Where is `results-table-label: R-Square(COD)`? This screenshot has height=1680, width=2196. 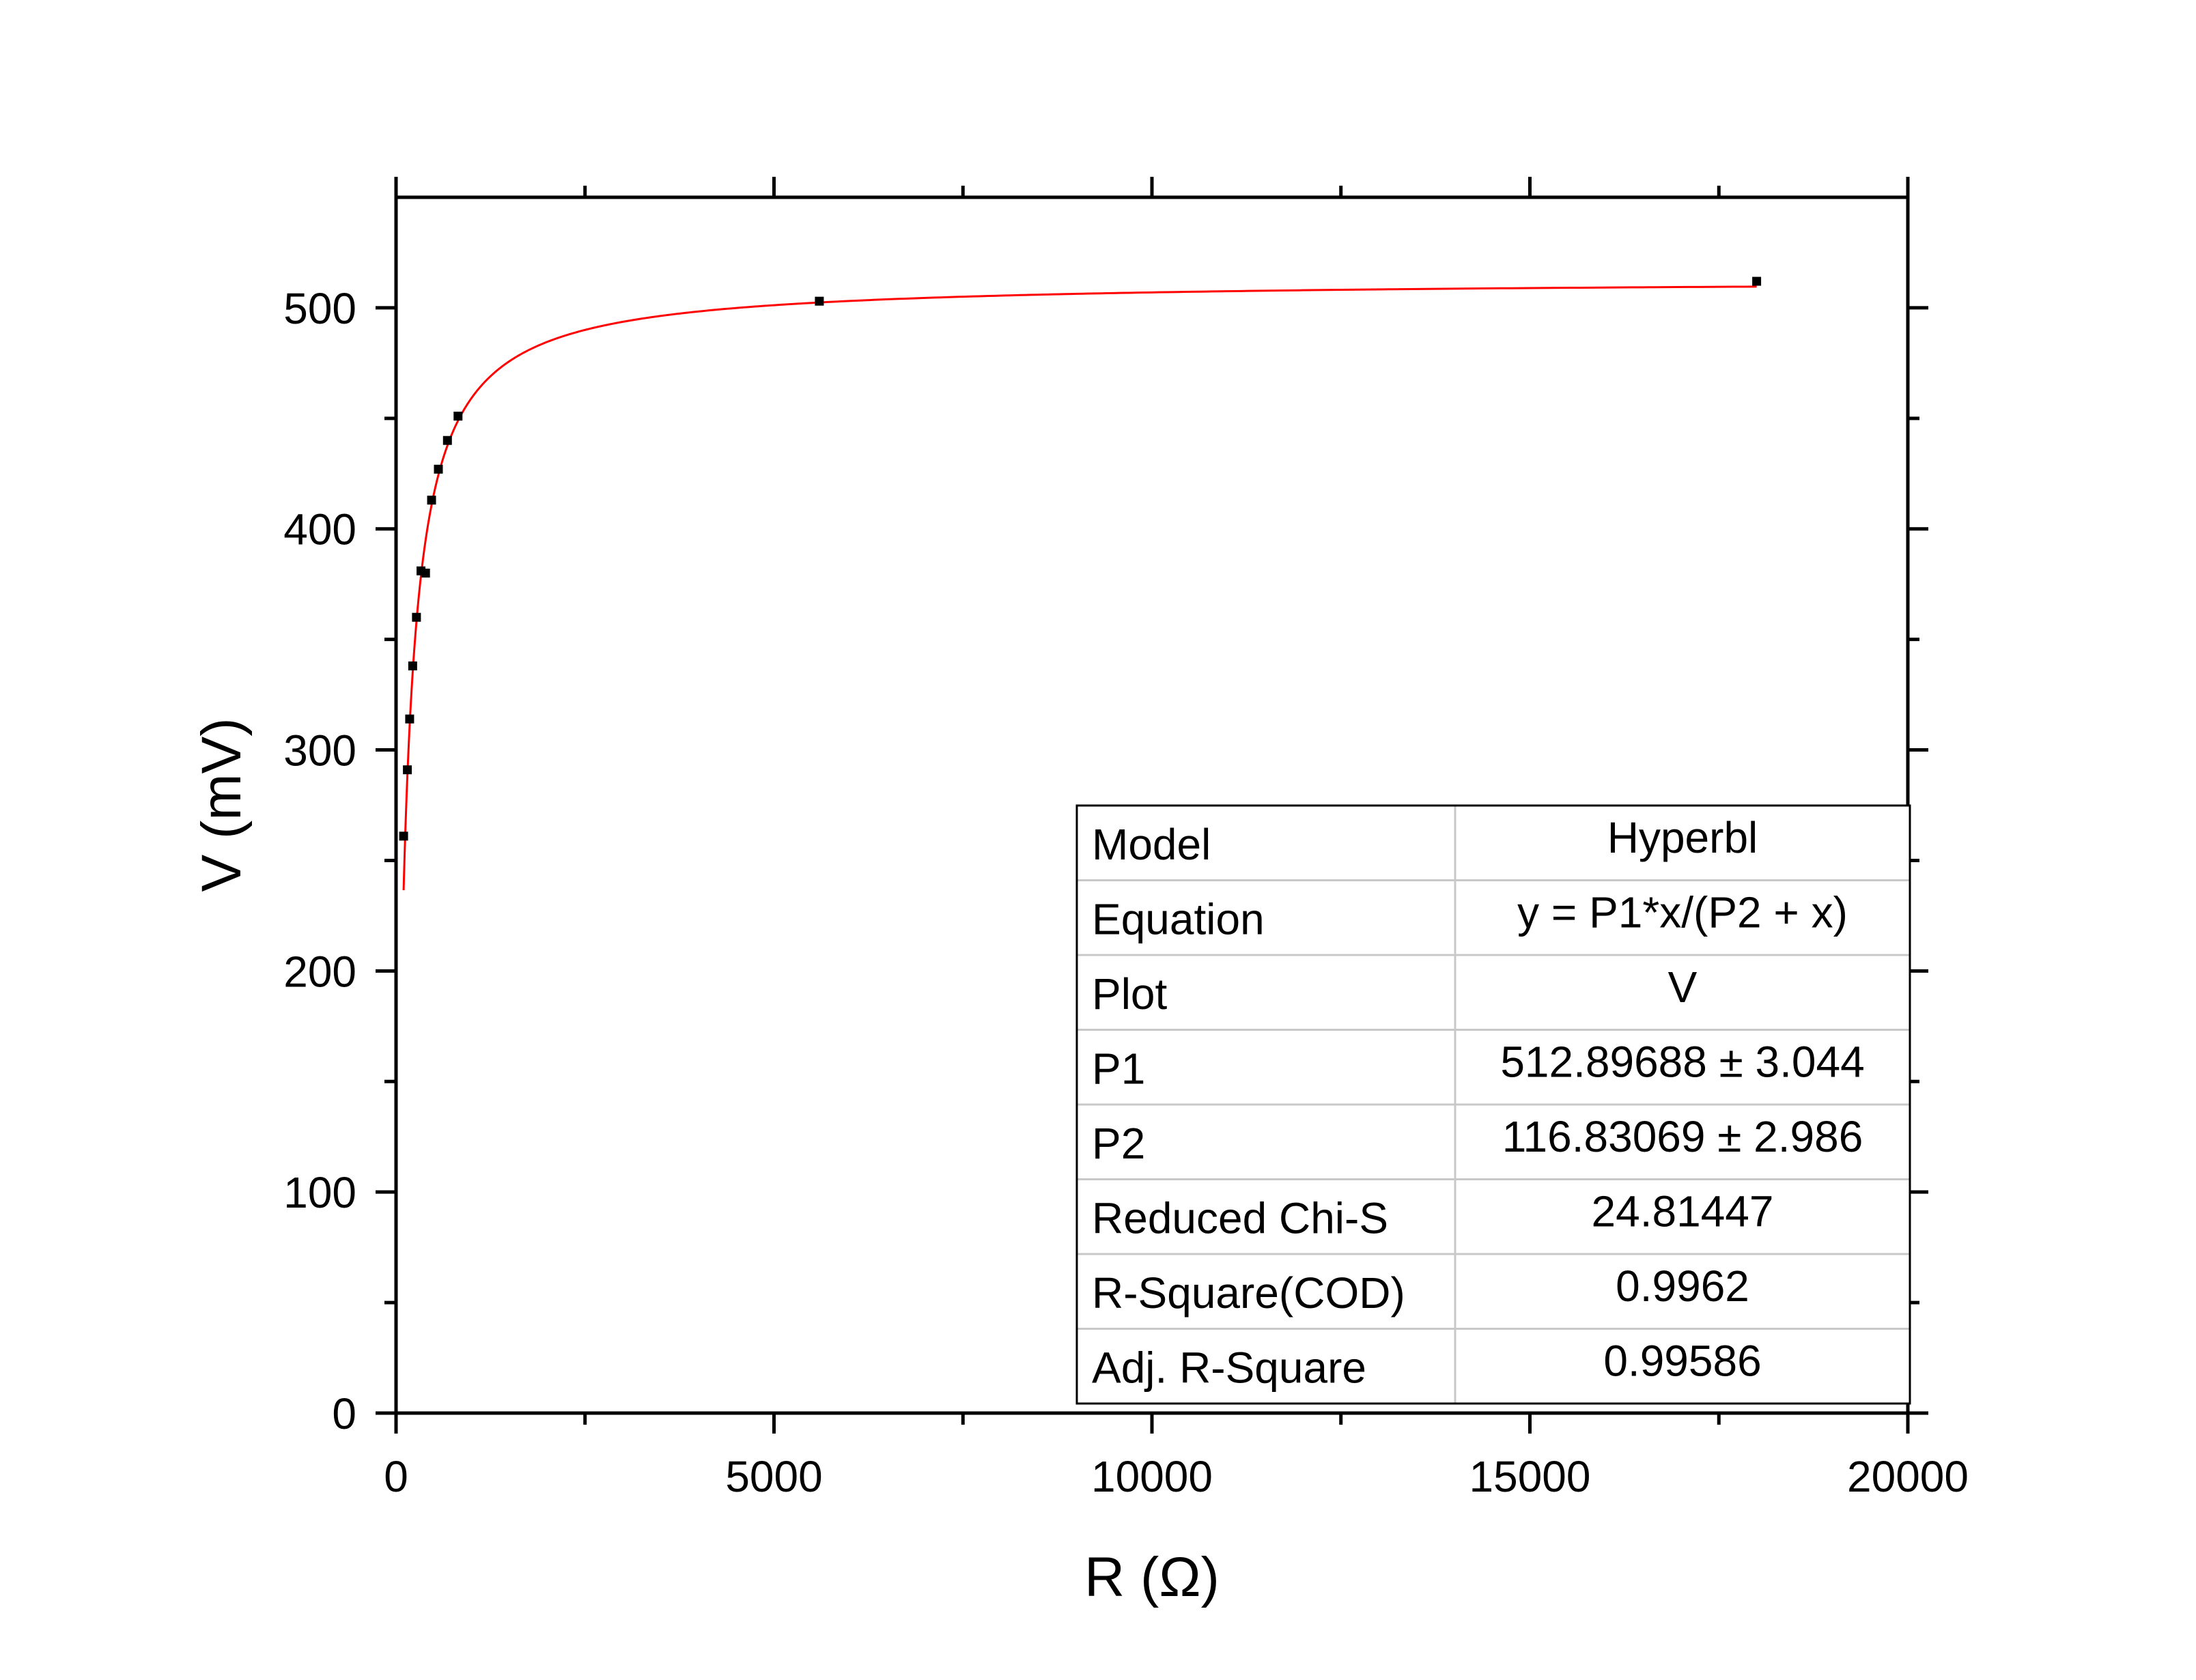 results-table-label: R-Square(COD) is located at coordinates (1248, 1293).